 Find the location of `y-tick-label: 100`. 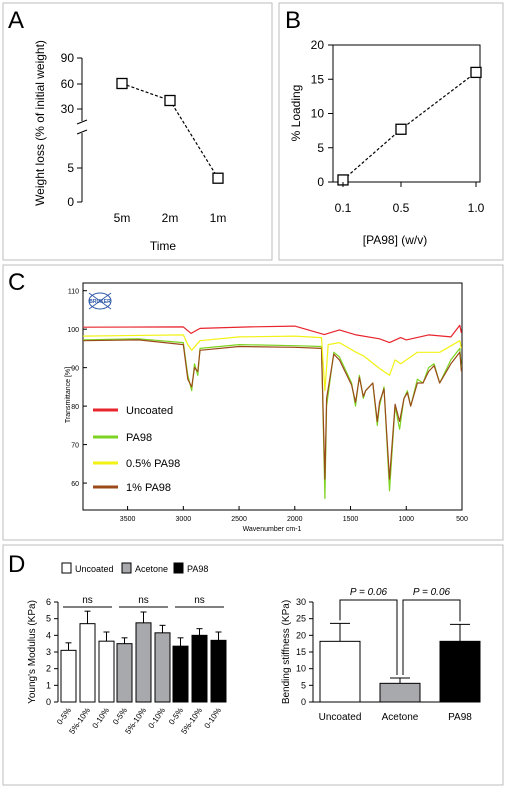

y-tick-label: 100 is located at coordinates (73, 330).